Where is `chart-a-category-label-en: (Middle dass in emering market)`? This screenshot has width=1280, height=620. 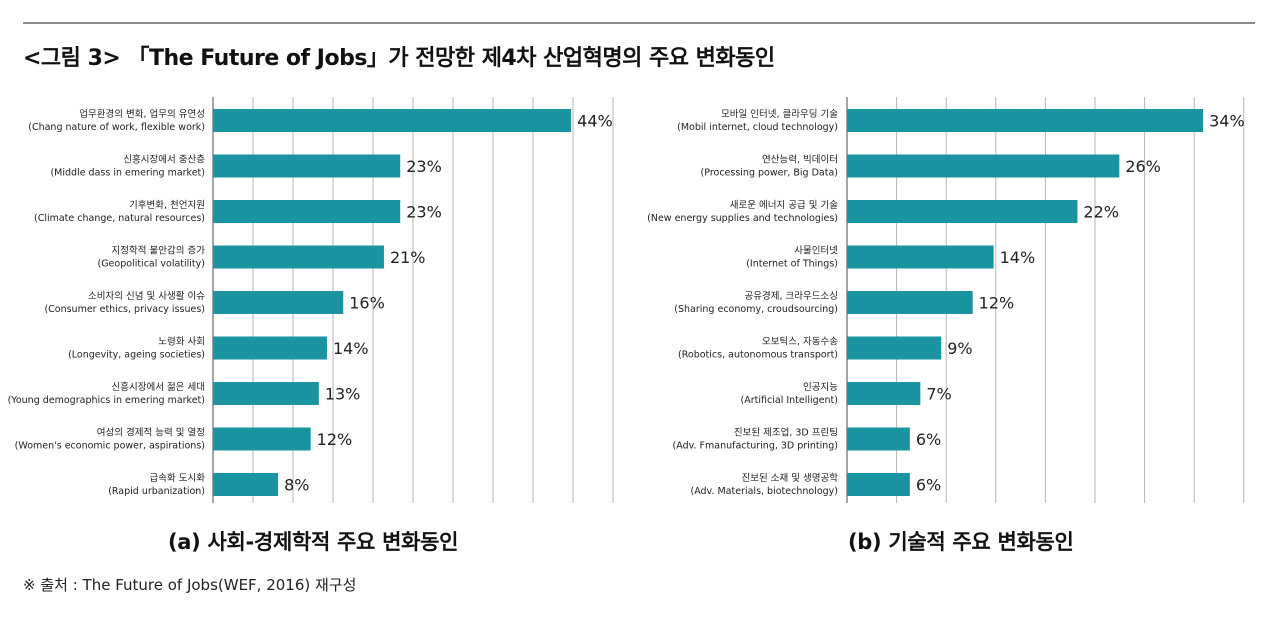
chart-a-category-label-en: (Middle dass in emering market) is located at coordinates (127, 173).